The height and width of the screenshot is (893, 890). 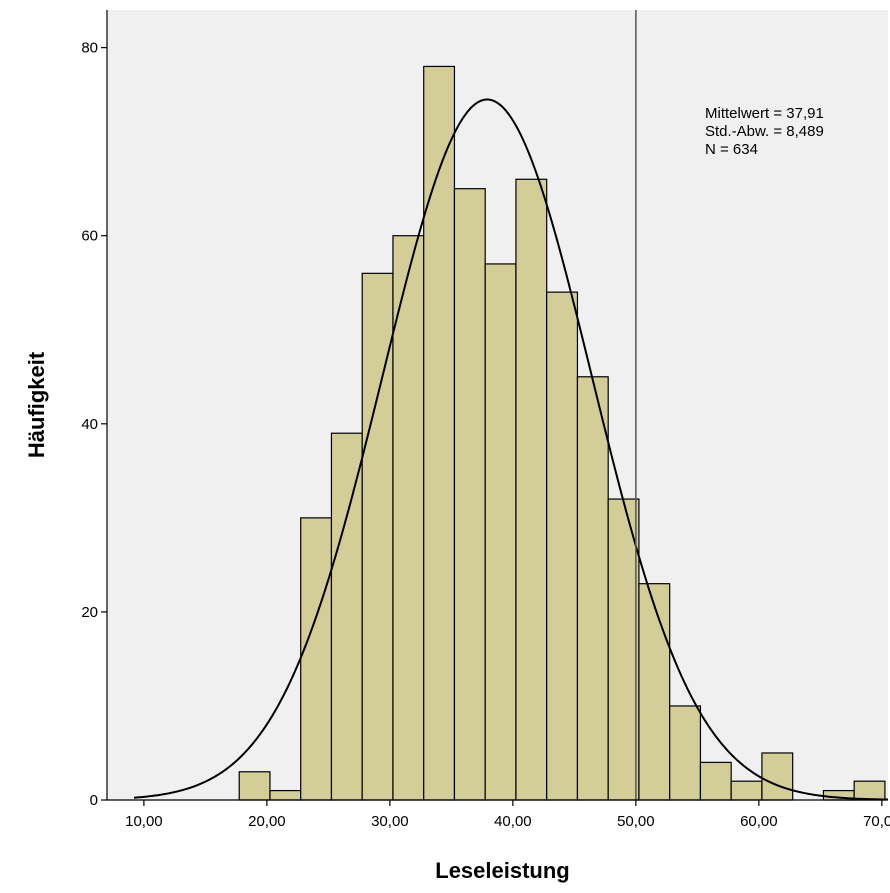 I want to click on y-tick-label: 40, so click(x=89, y=424).